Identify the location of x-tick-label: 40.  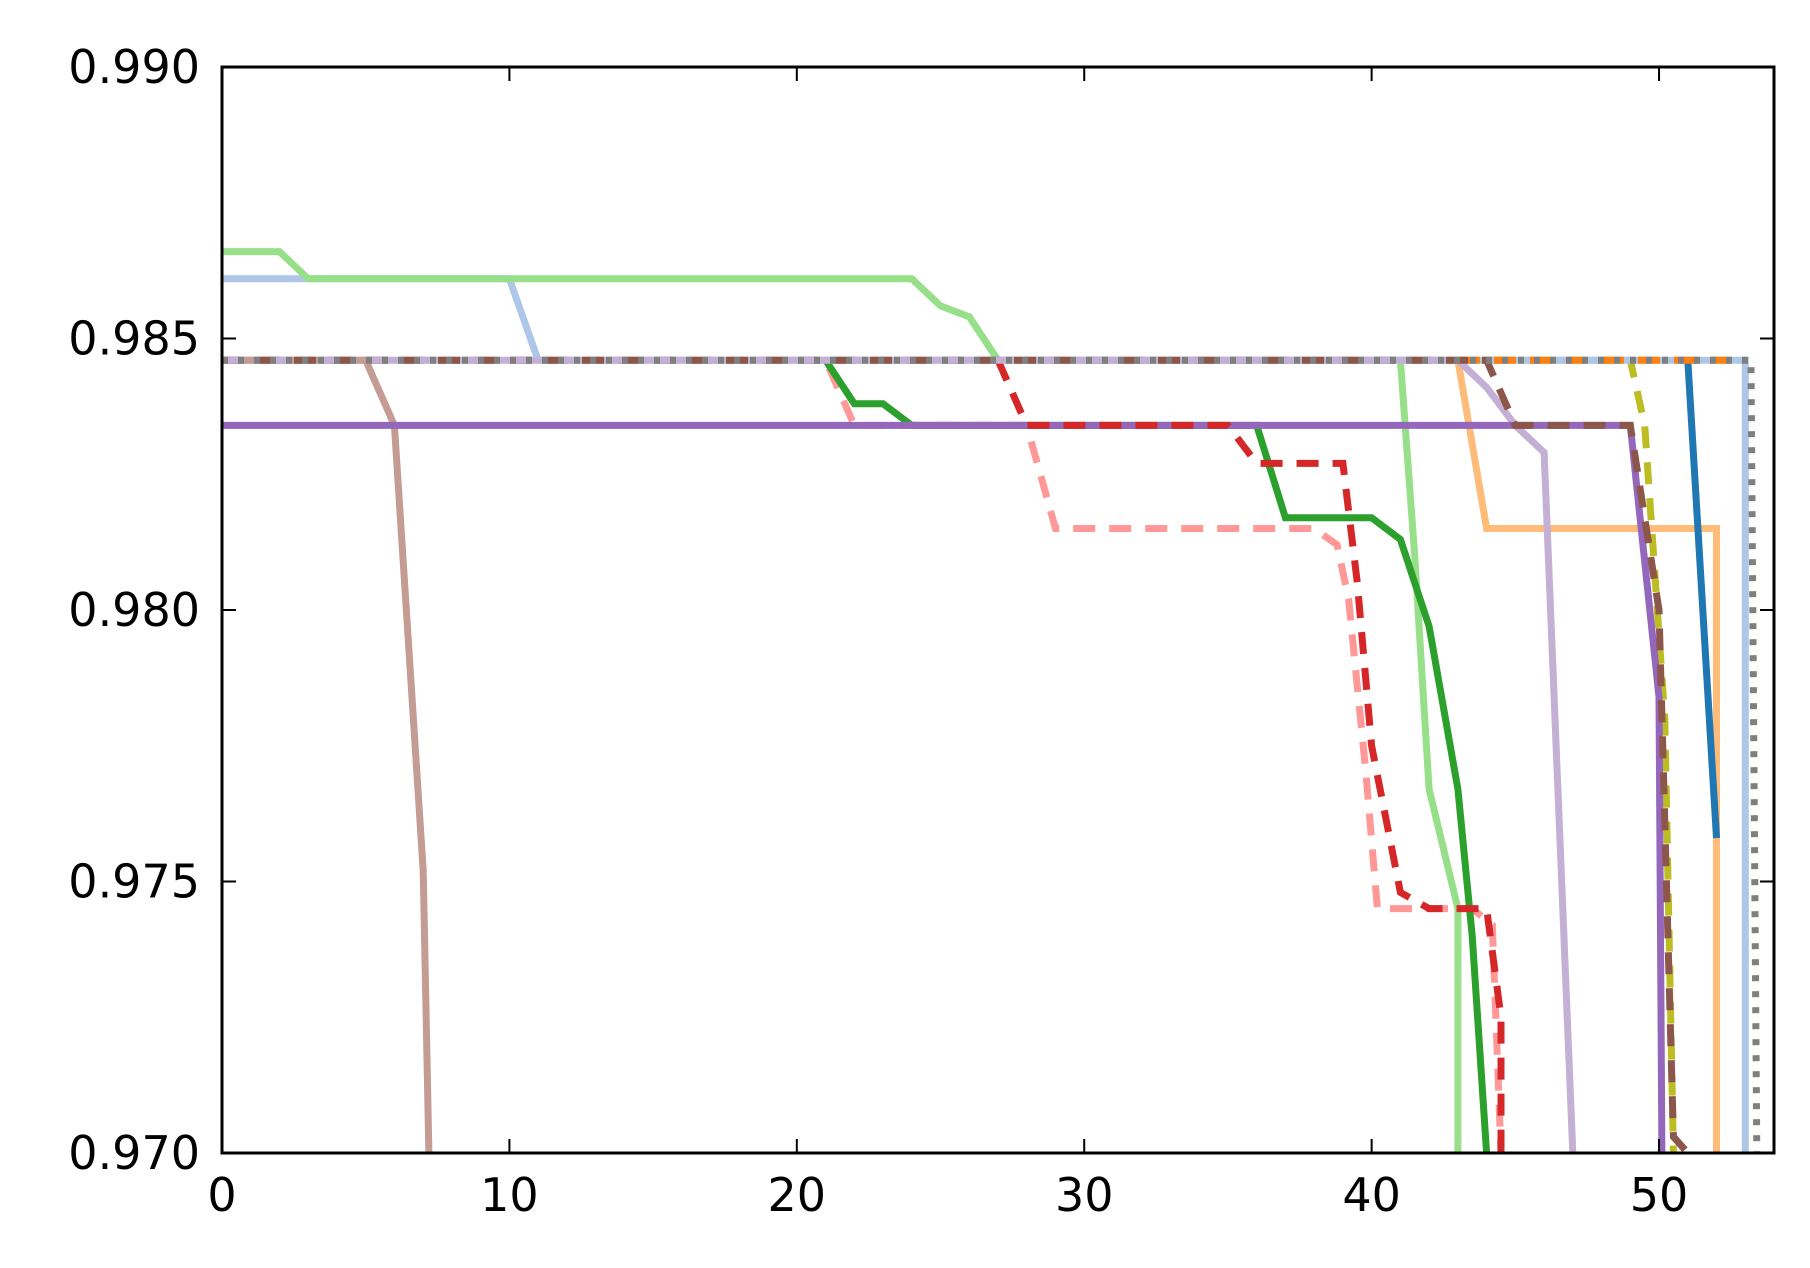
(1371, 1195).